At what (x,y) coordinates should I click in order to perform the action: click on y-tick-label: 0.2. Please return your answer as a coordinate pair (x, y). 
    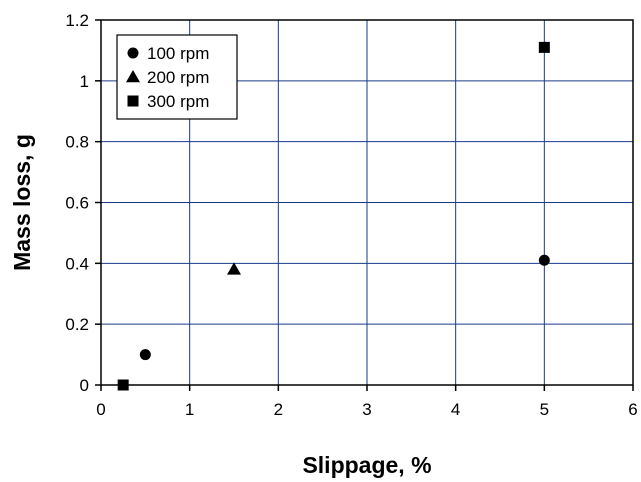
    Looking at the image, I should click on (77, 324).